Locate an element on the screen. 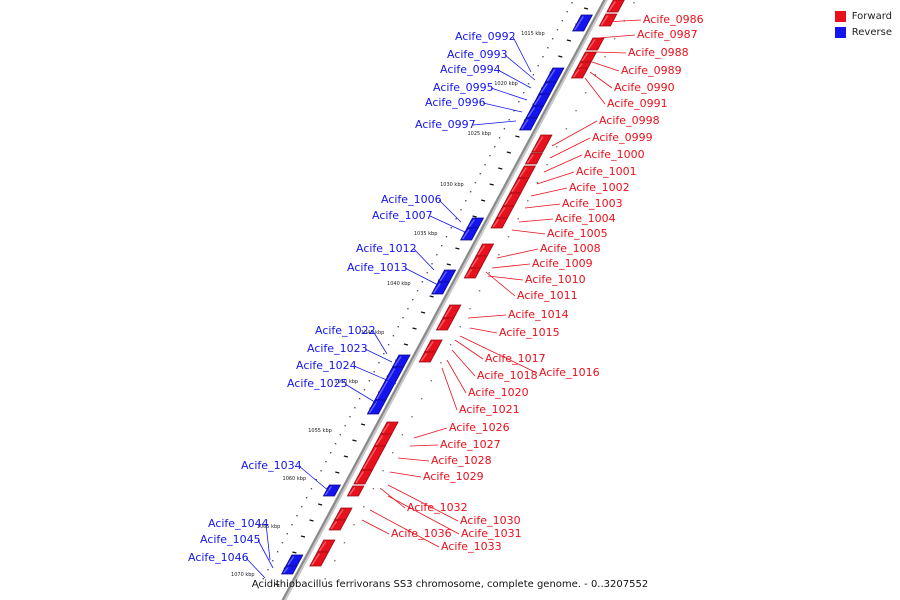  forward-gene-label: Acife_1020 is located at coordinates (498, 392).